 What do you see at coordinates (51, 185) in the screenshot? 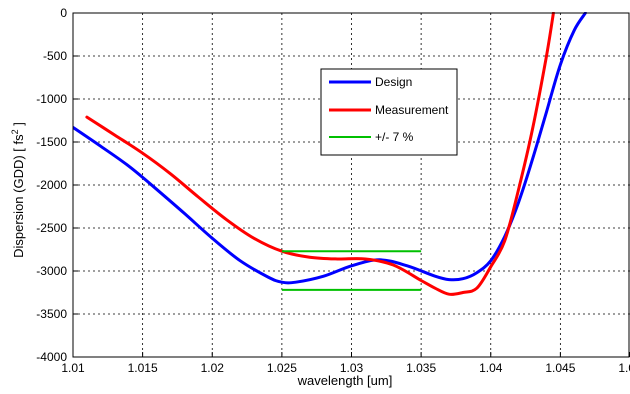
I see `y-tick-label: -2000` at bounding box center [51, 185].